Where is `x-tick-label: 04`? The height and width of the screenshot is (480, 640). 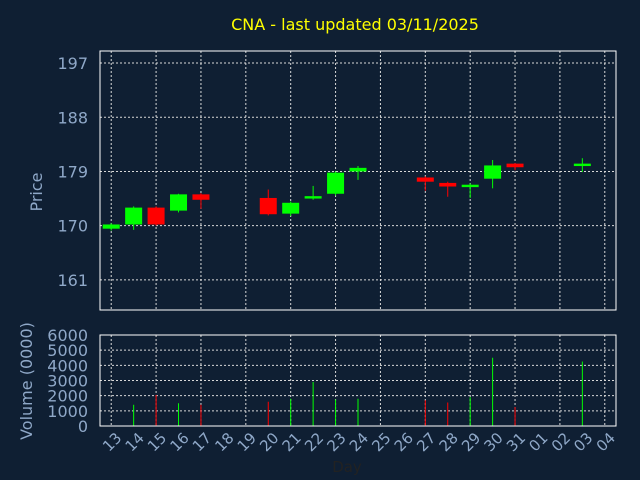 x-tick-label: 04 is located at coordinates (606, 442).